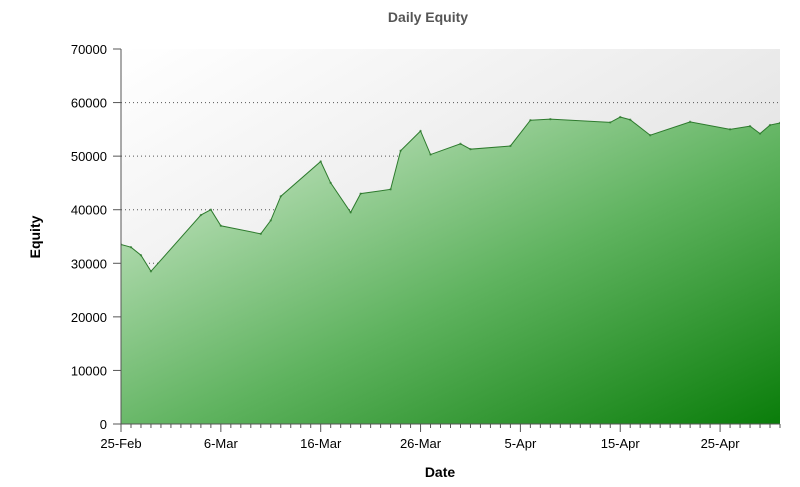 This screenshot has width=800, height=487. I want to click on y-axis-label: Equity, so click(35, 236).